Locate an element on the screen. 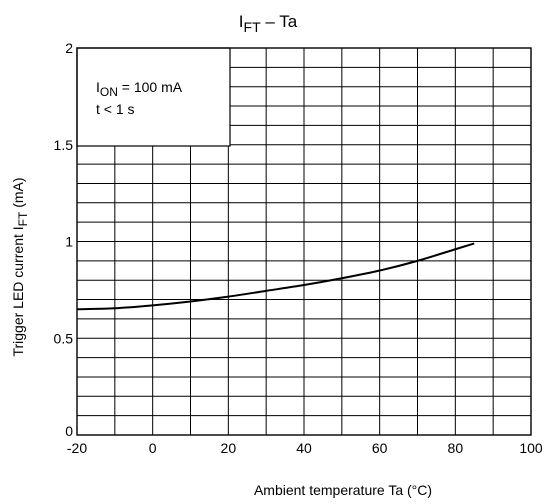 The width and height of the screenshot is (552, 504). x-tick-label: 0 is located at coordinates (153, 448).